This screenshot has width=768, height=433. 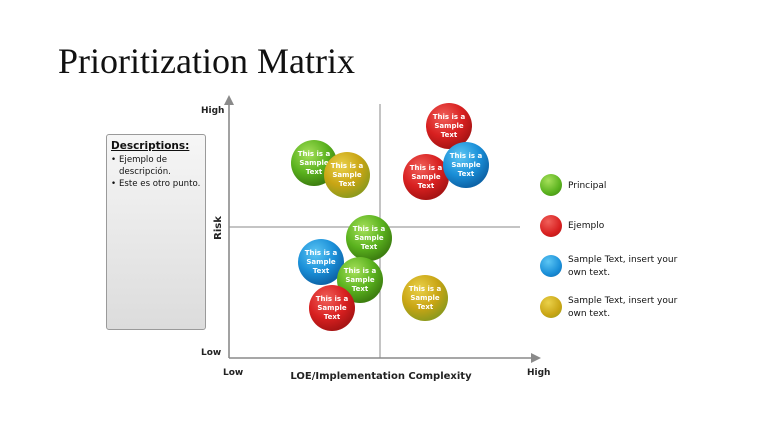 What do you see at coordinates (156, 184) in the screenshot?
I see `description-item: • Este es otro punto.` at bounding box center [156, 184].